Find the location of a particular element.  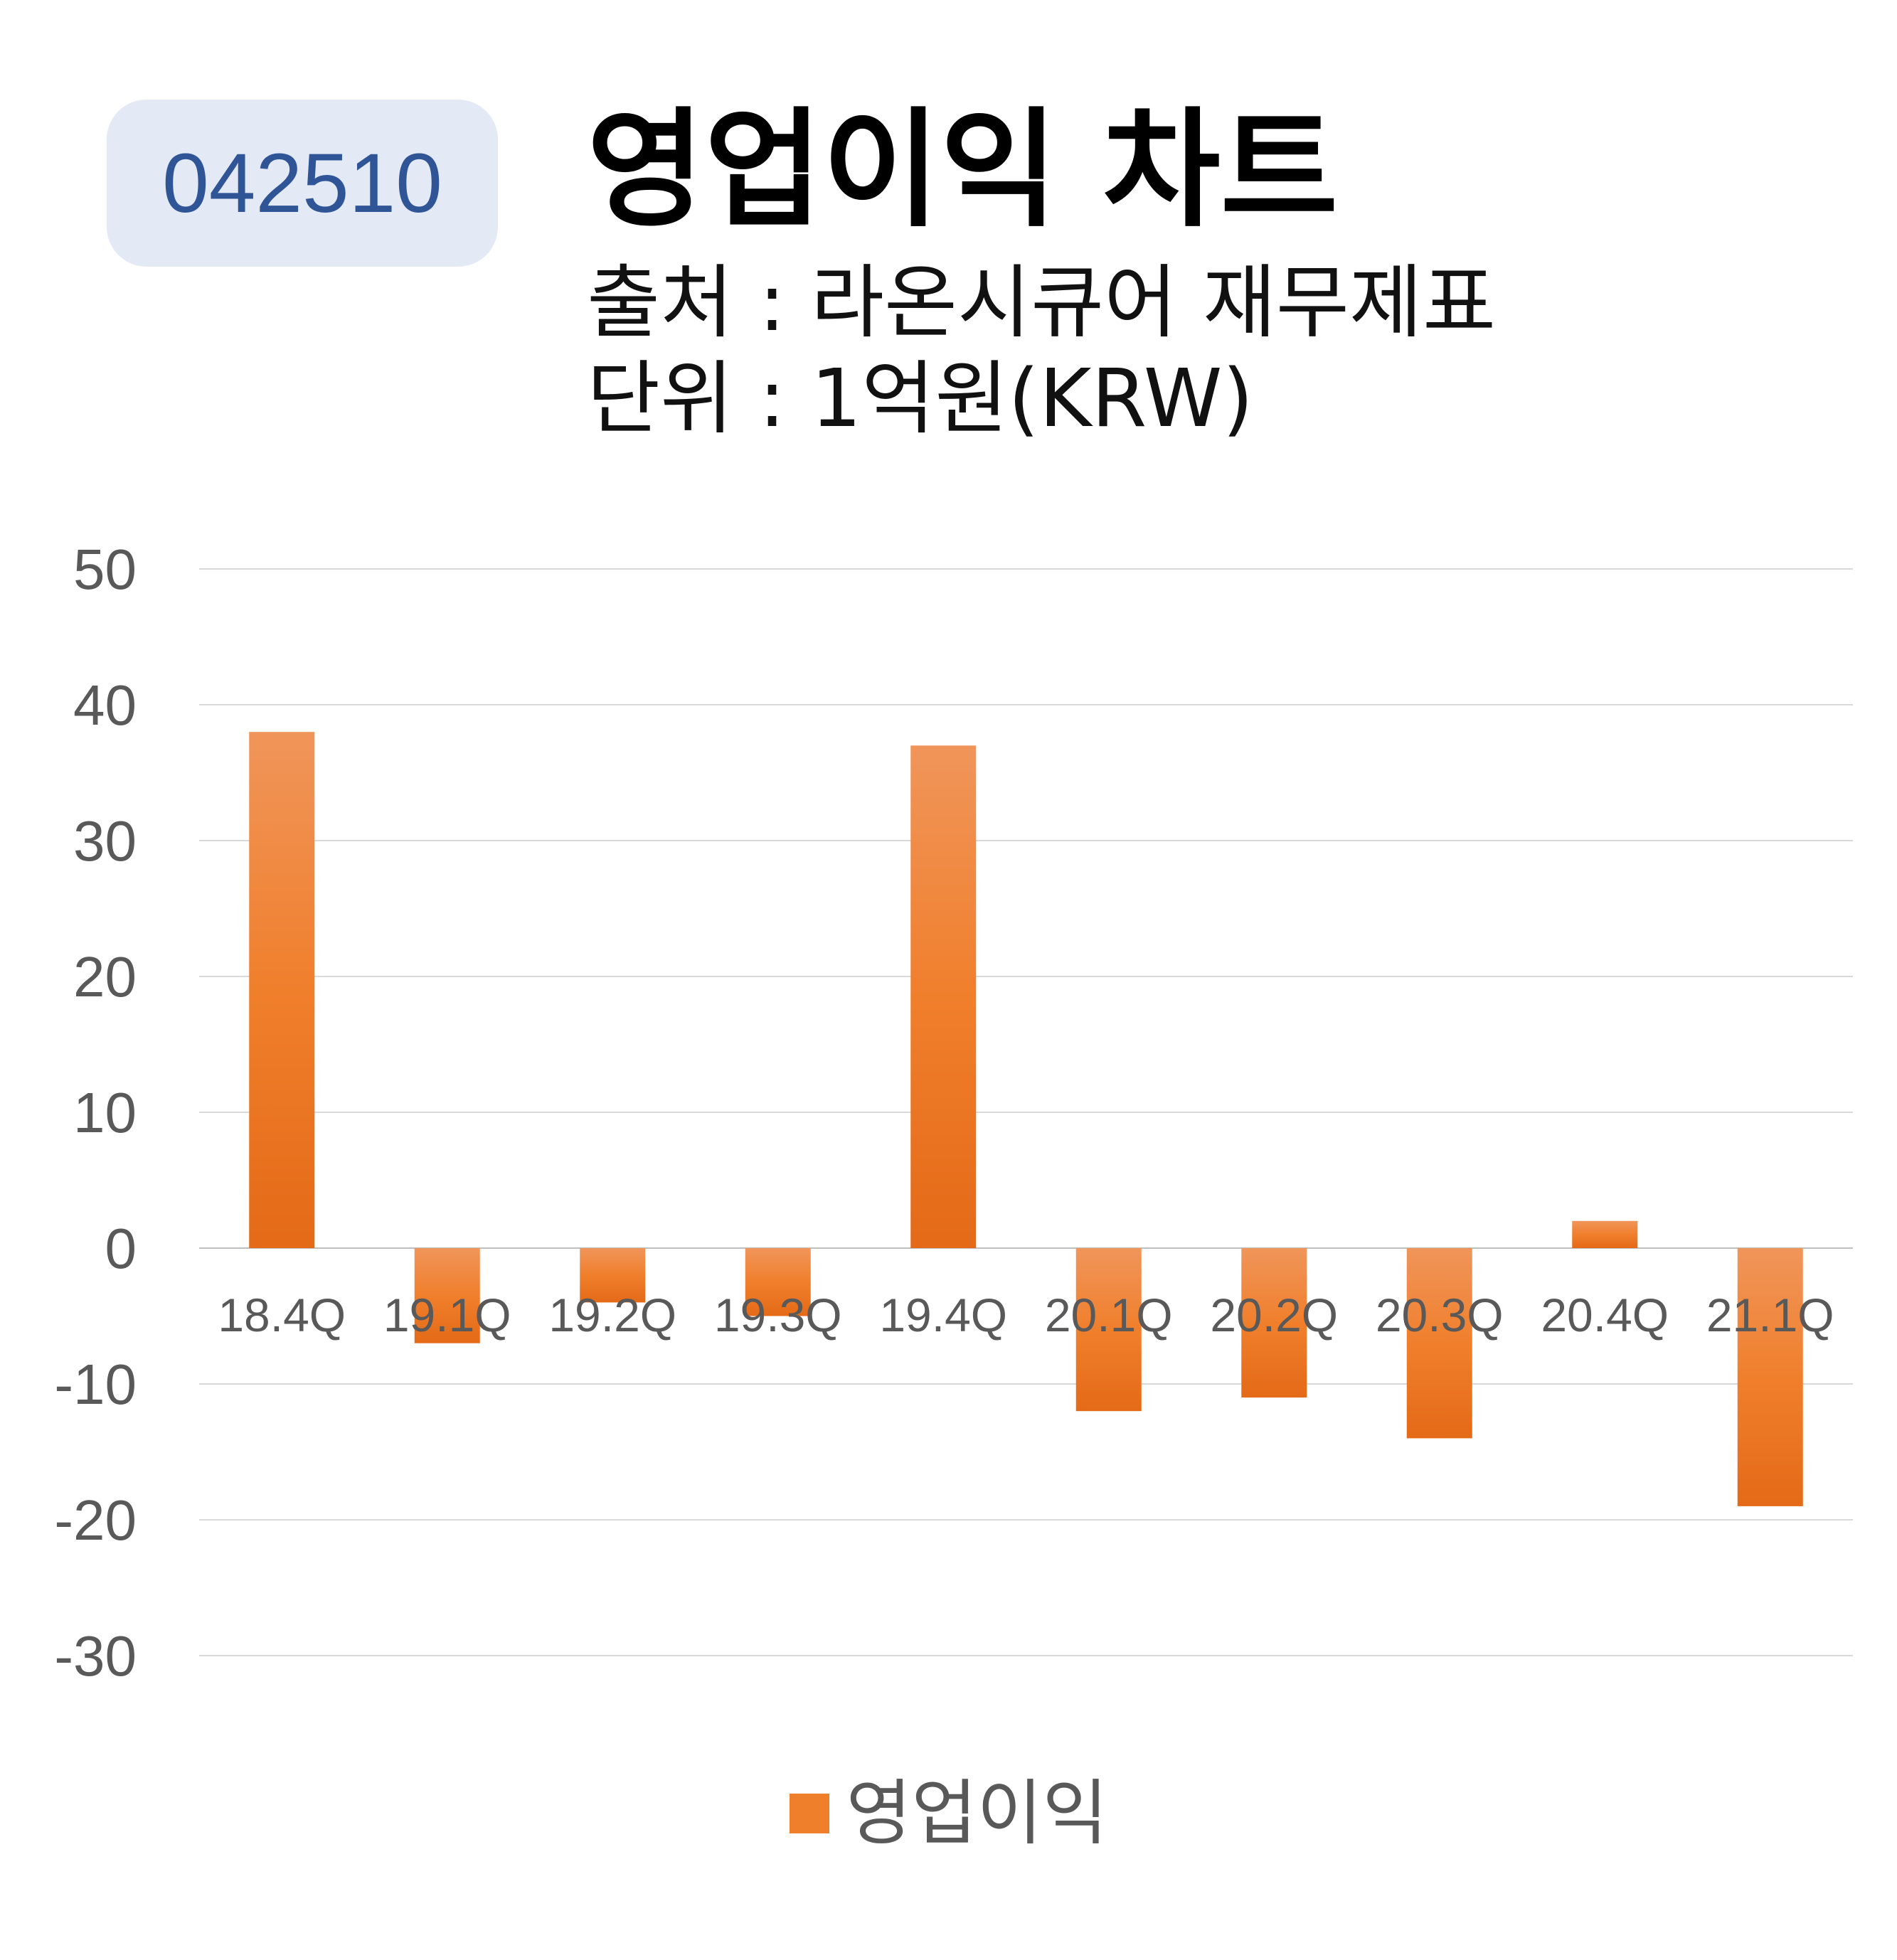

y-tick-label: 10 is located at coordinates (105, 1112).